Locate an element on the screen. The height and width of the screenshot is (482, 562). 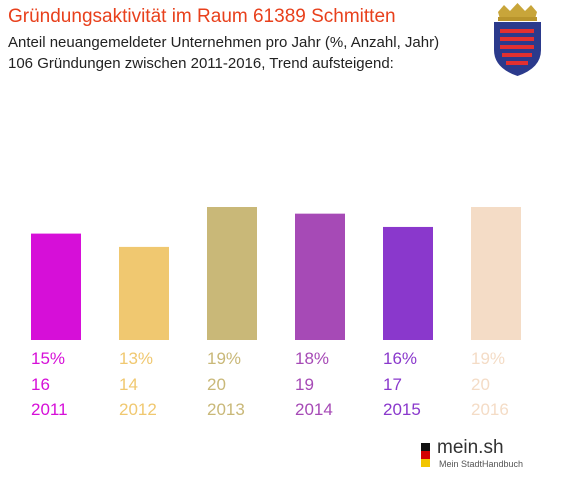
percent-label-2014: 18% is located at coordinates (312, 358).